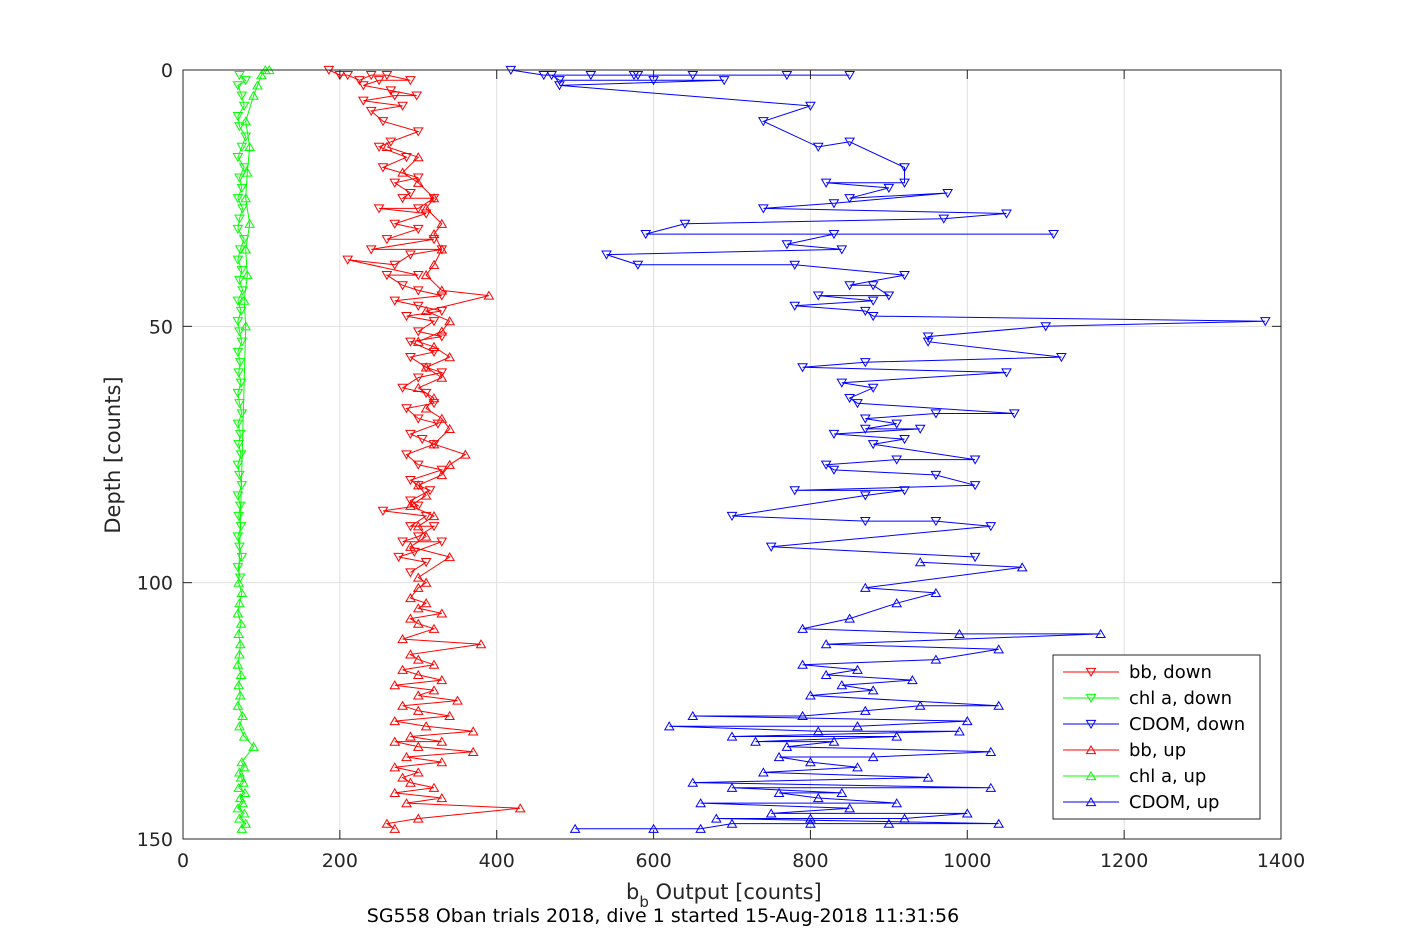  Describe the element at coordinates (1180, 698) in the screenshot. I see `legend-label: chl a, down` at that location.